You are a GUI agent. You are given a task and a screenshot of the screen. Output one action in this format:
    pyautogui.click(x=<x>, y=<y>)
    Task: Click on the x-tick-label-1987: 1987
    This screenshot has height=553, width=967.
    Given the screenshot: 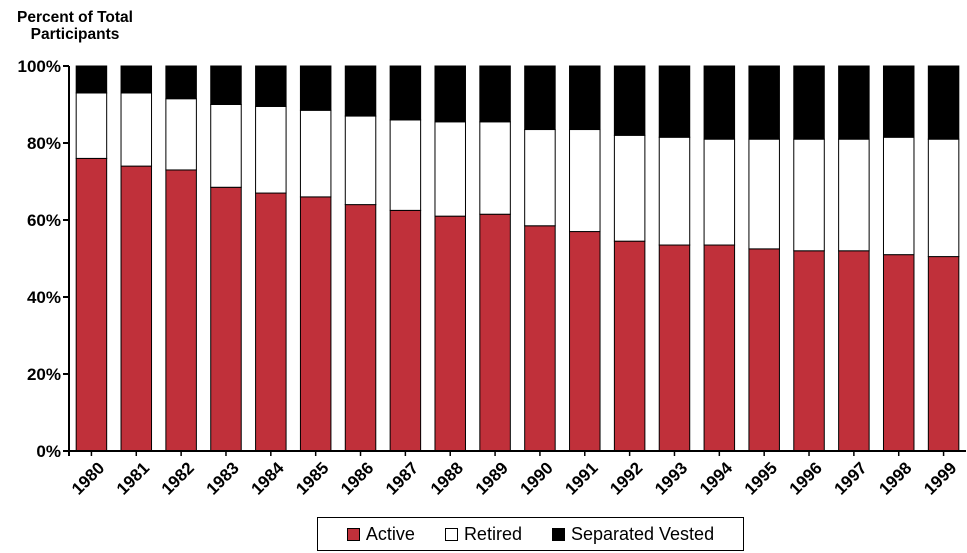 What is the action you would take?
    pyautogui.click(x=402, y=478)
    